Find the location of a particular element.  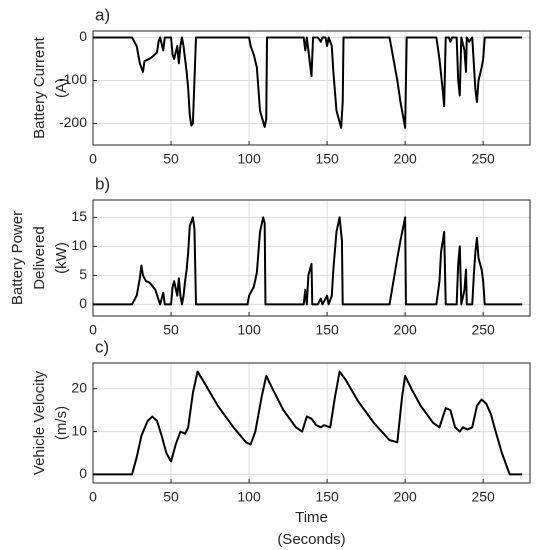

y-axis-label: Vehicle Velocity is located at coordinates (39, 422).